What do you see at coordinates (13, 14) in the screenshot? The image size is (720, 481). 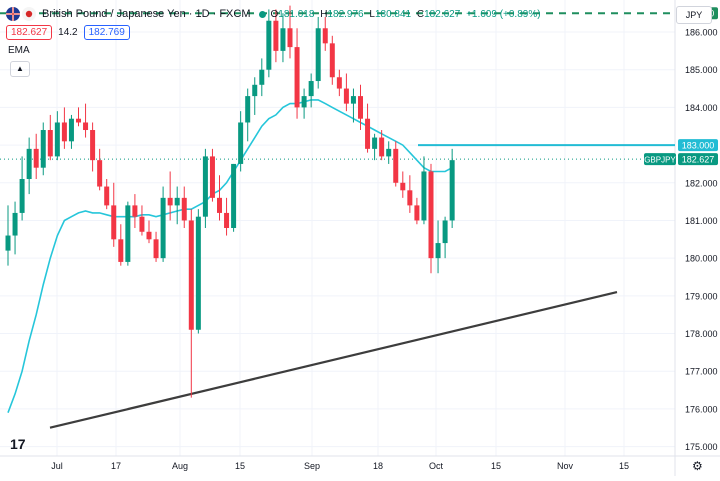 I see `gbp-flag-icon` at bounding box center [13, 14].